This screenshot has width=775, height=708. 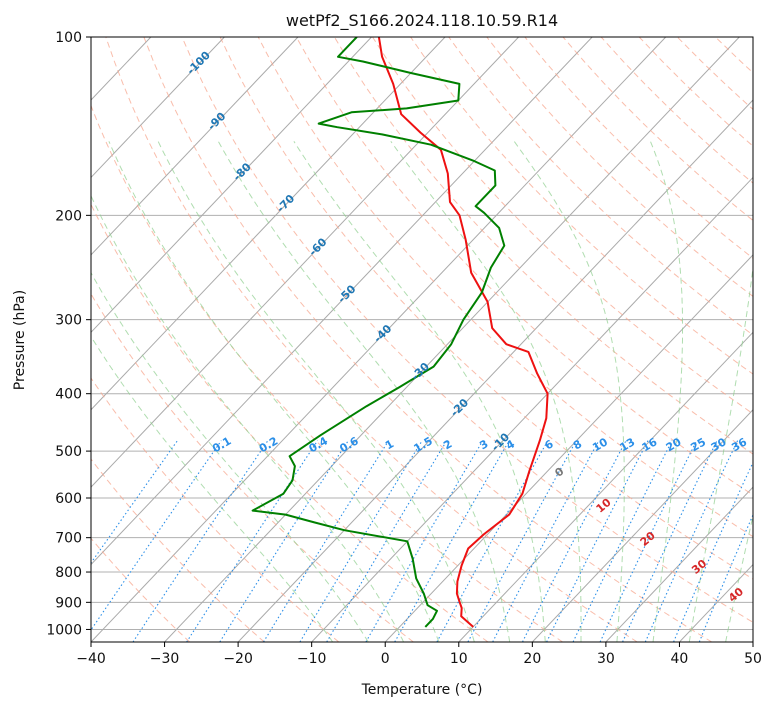 I want to click on x-tick-label: −40, so click(x=91, y=659).